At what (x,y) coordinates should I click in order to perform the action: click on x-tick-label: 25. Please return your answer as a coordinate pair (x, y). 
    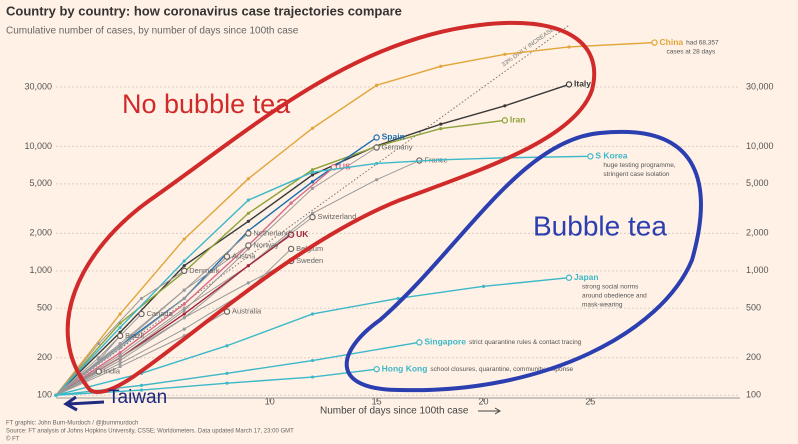
    Looking at the image, I should click on (590, 401).